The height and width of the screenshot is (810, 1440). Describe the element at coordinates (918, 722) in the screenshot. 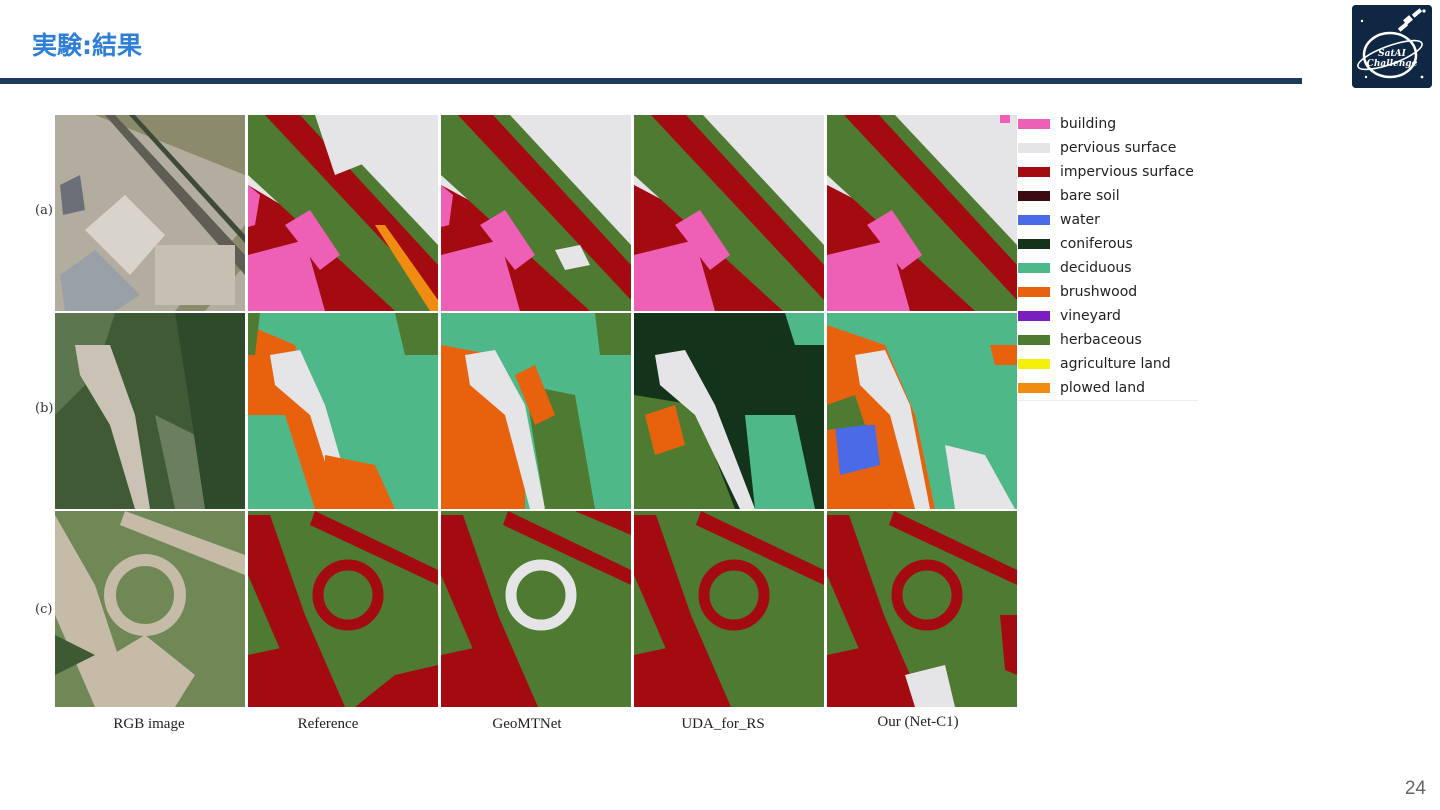

I see `col-label-ours: Our (Net-C1)` at that location.